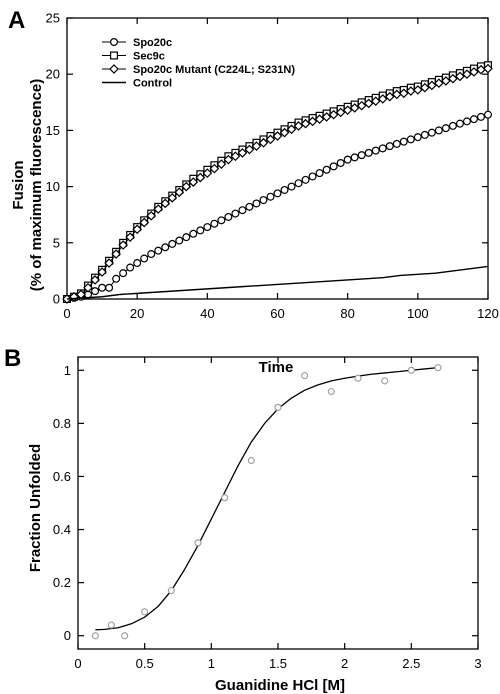 This screenshot has height=694, width=500. Describe the element at coordinates (152, 43) in the screenshot. I see `legend-entry-label: Spo20c` at that location.